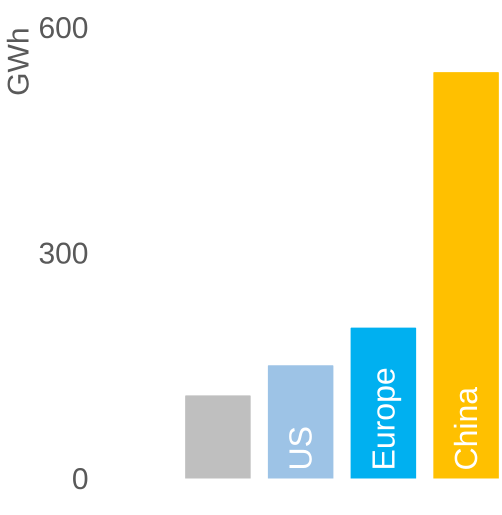 The image size is (502, 515). Describe the element at coordinates (63, 28) in the screenshot. I see `y-tick-label: 600` at that location.